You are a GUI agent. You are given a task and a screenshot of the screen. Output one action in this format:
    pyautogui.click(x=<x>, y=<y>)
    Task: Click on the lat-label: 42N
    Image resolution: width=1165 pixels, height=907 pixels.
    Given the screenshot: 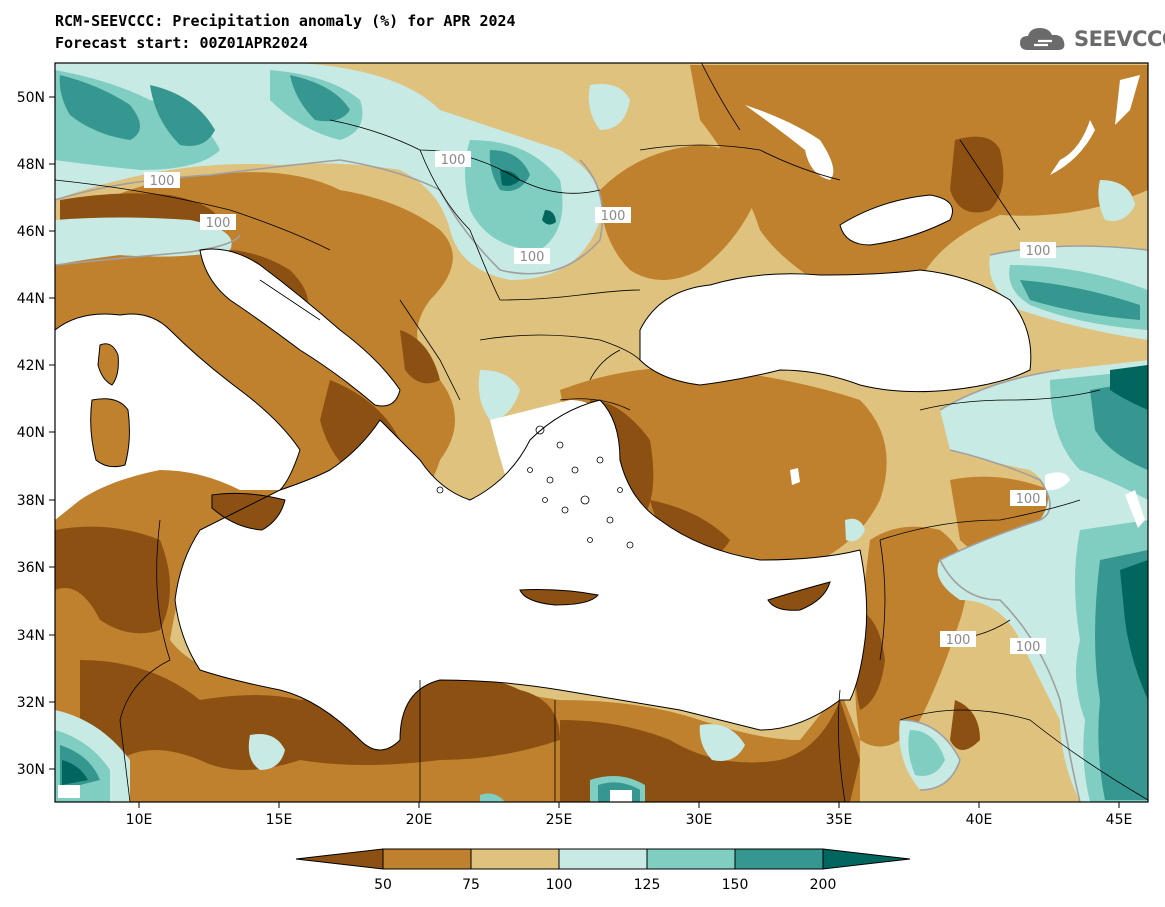 What is the action you would take?
    pyautogui.click(x=31, y=366)
    